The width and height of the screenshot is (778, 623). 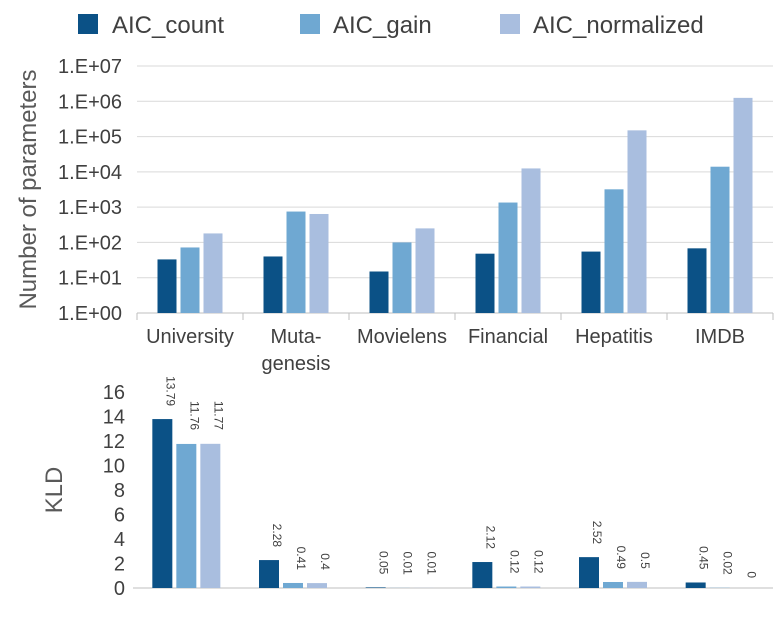 What do you see at coordinates (54, 490) in the screenshot?
I see `bottom-y-axis-title: KLD` at bounding box center [54, 490].